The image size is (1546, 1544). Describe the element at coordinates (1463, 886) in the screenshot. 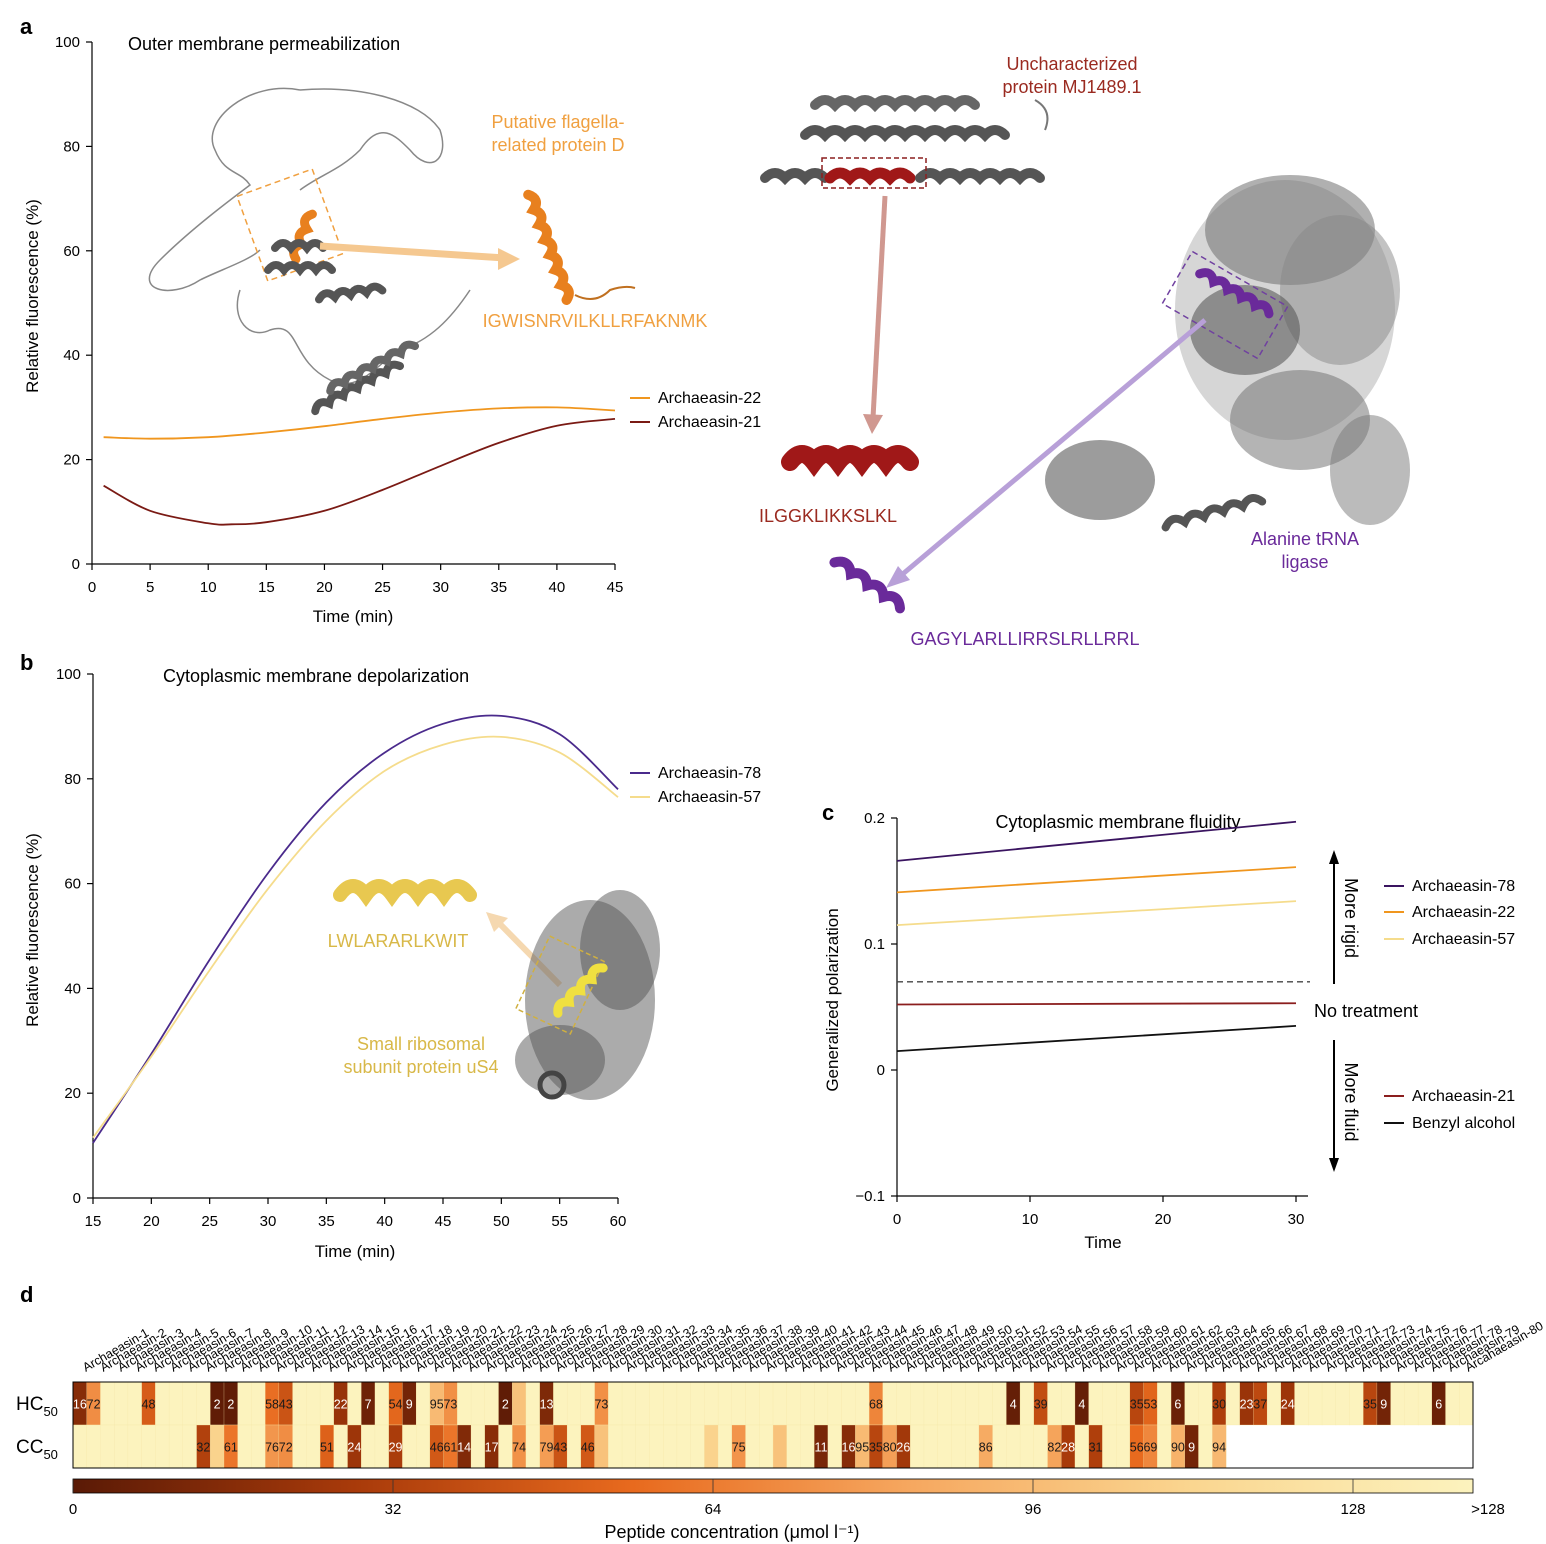

I see `legend-label: Archaeasin-78` at that location.